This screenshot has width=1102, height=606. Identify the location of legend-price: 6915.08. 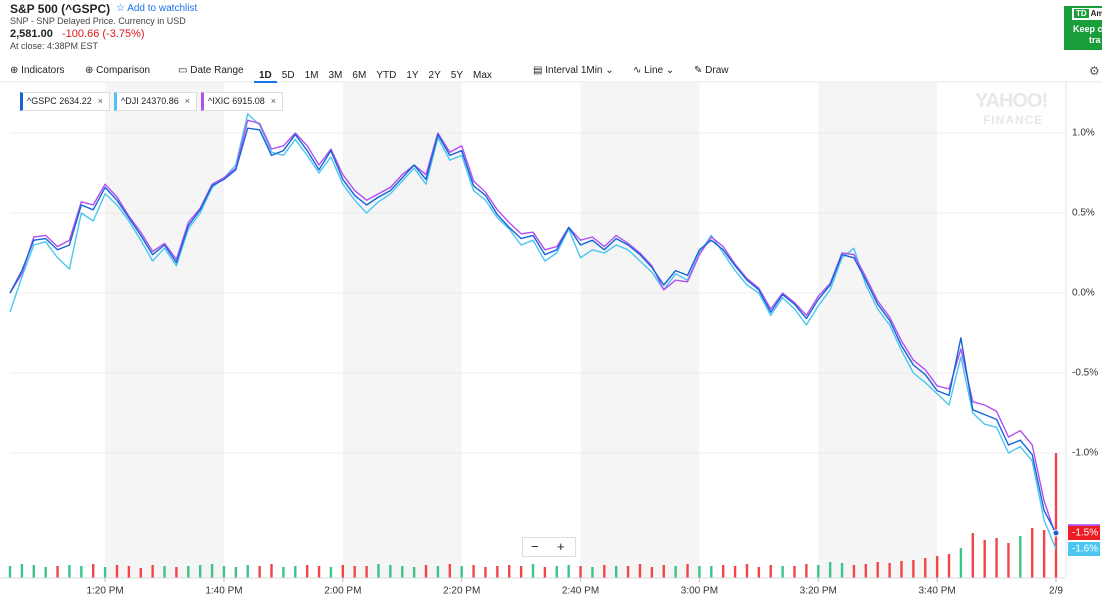
(248, 101).